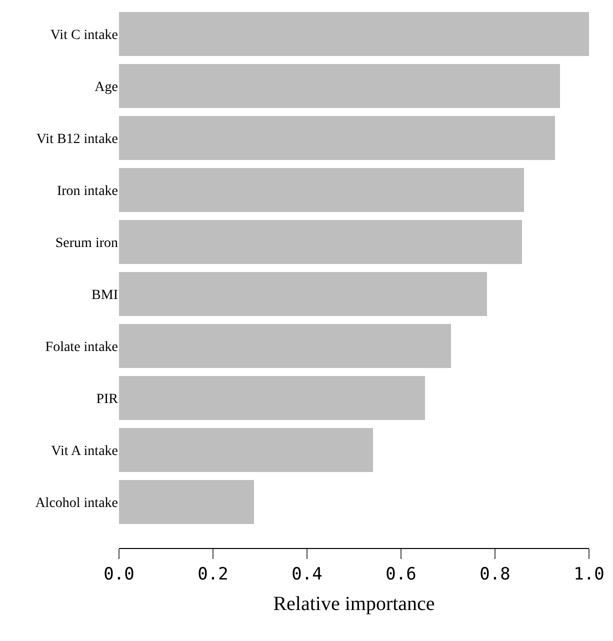 This screenshot has width=613, height=641. I want to click on y-tick-label: BMI, so click(105, 296).